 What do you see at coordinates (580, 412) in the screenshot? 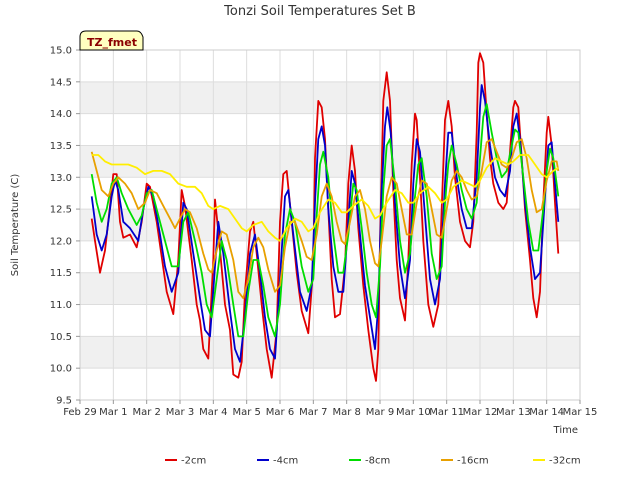
I see `x-tick-label: Mar 15` at bounding box center [580, 412].